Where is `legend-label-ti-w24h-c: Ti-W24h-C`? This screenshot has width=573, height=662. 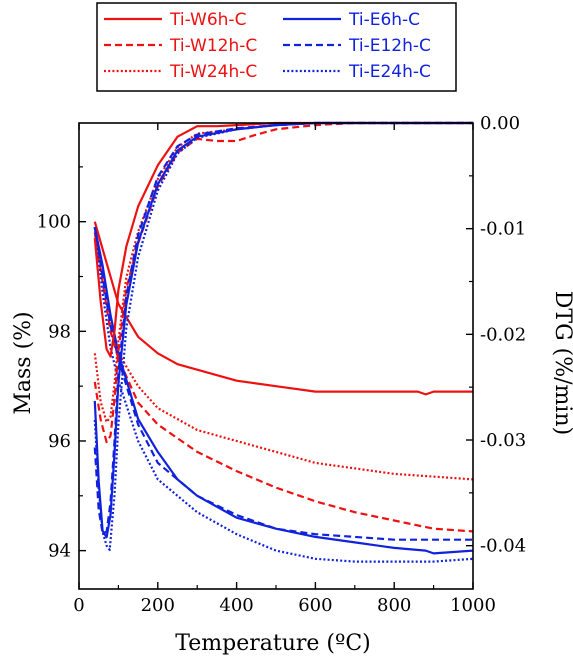
legend-label-ti-w24h-c: Ti-W24h-C is located at coordinates (213, 72).